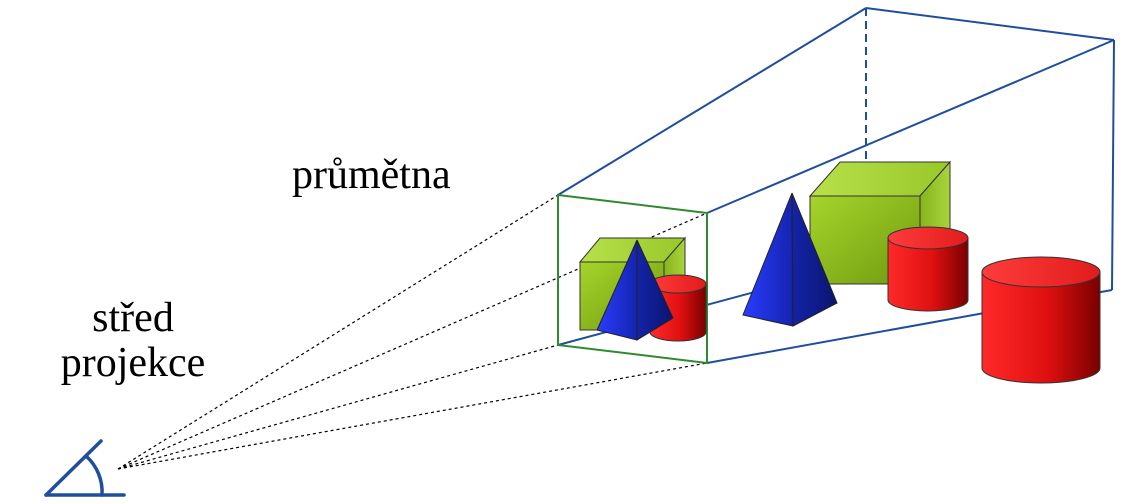 The height and width of the screenshot is (504, 1127). I want to click on ray-bottom-right, so click(412, 416).